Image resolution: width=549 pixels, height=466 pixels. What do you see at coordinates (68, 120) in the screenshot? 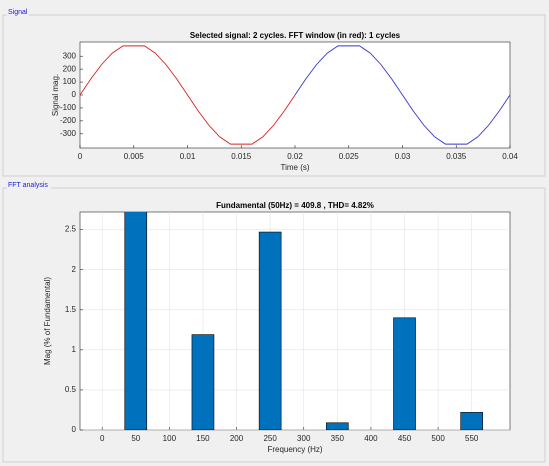
I see `y-tick-label: -200` at bounding box center [68, 120].